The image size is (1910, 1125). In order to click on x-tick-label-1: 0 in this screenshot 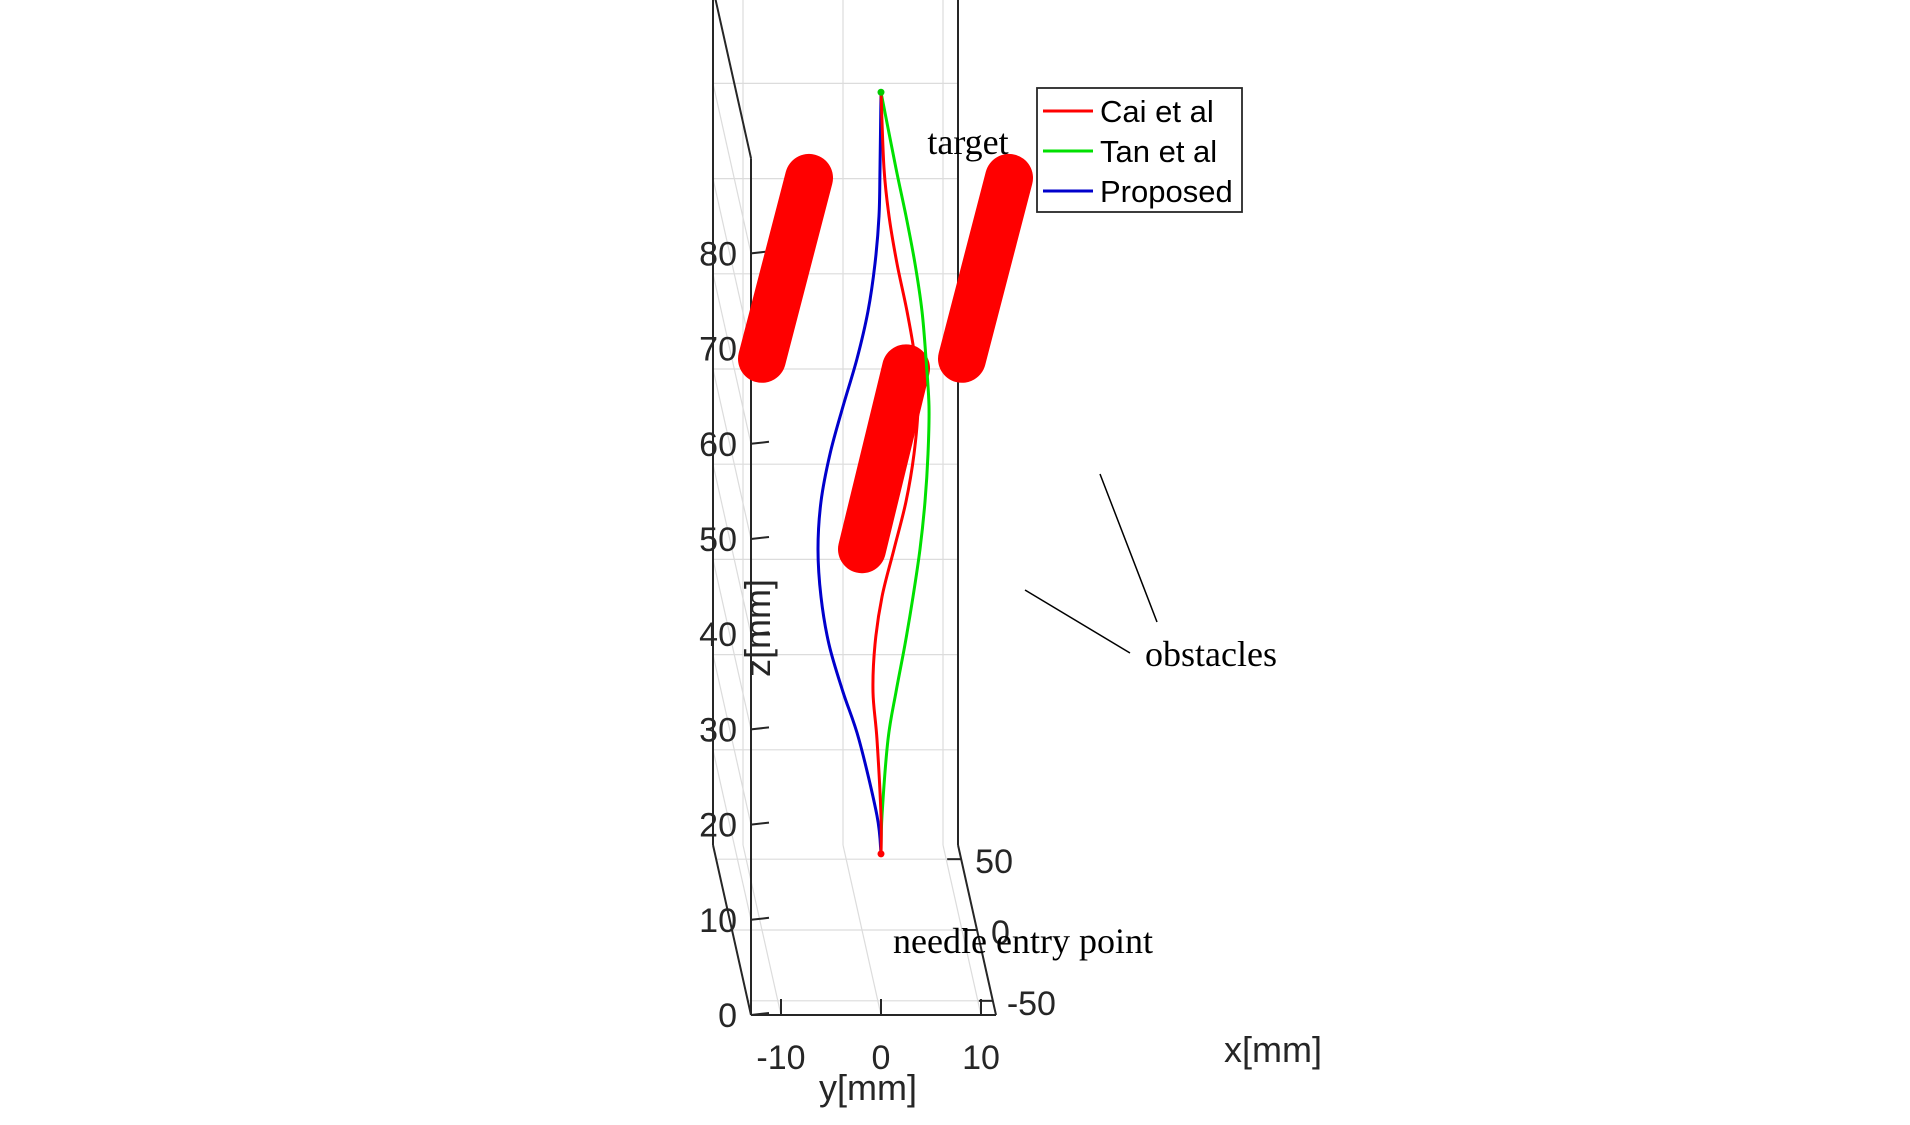, I will do `click(1000, 933)`.